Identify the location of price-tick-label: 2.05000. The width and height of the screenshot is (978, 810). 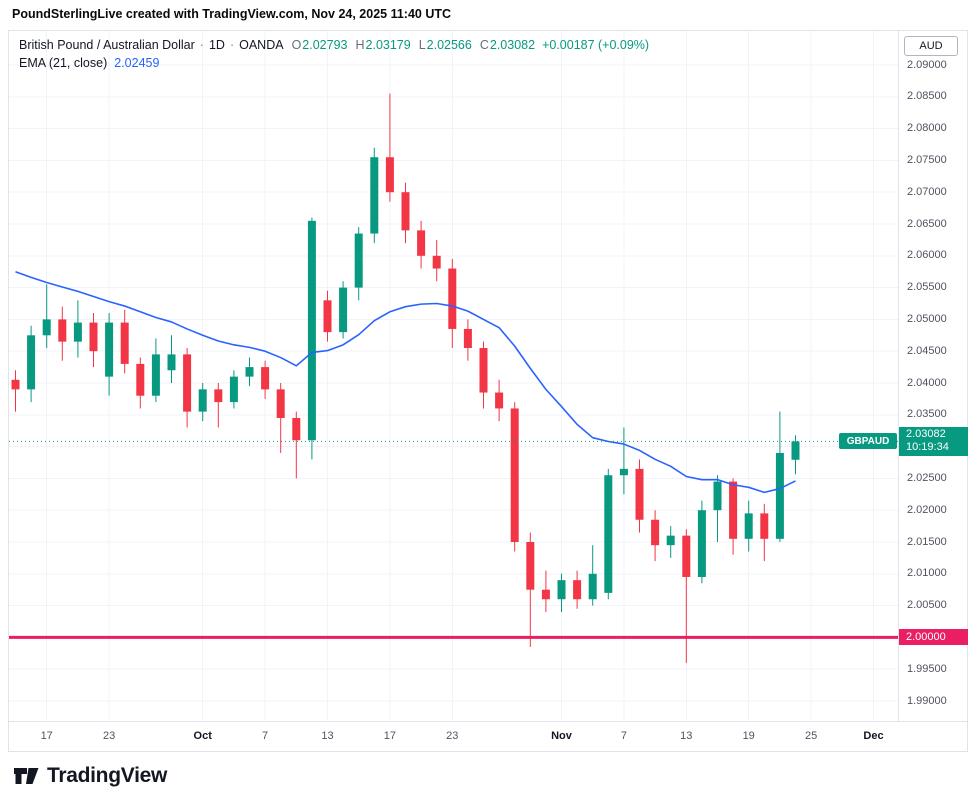
(927, 318).